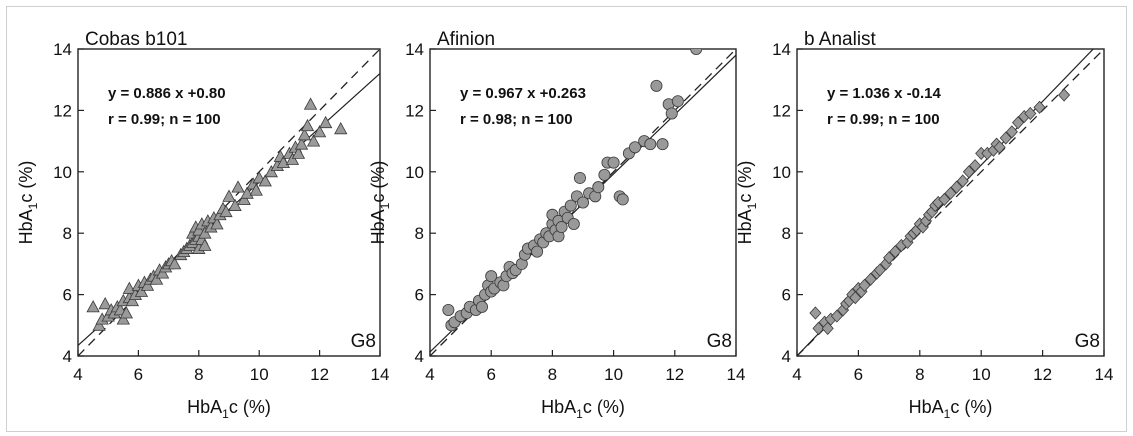 The width and height of the screenshot is (1133, 436). Describe the element at coordinates (523, 93) in the screenshot. I see `regression-equation: y = 0.967 x +0.263` at that location.